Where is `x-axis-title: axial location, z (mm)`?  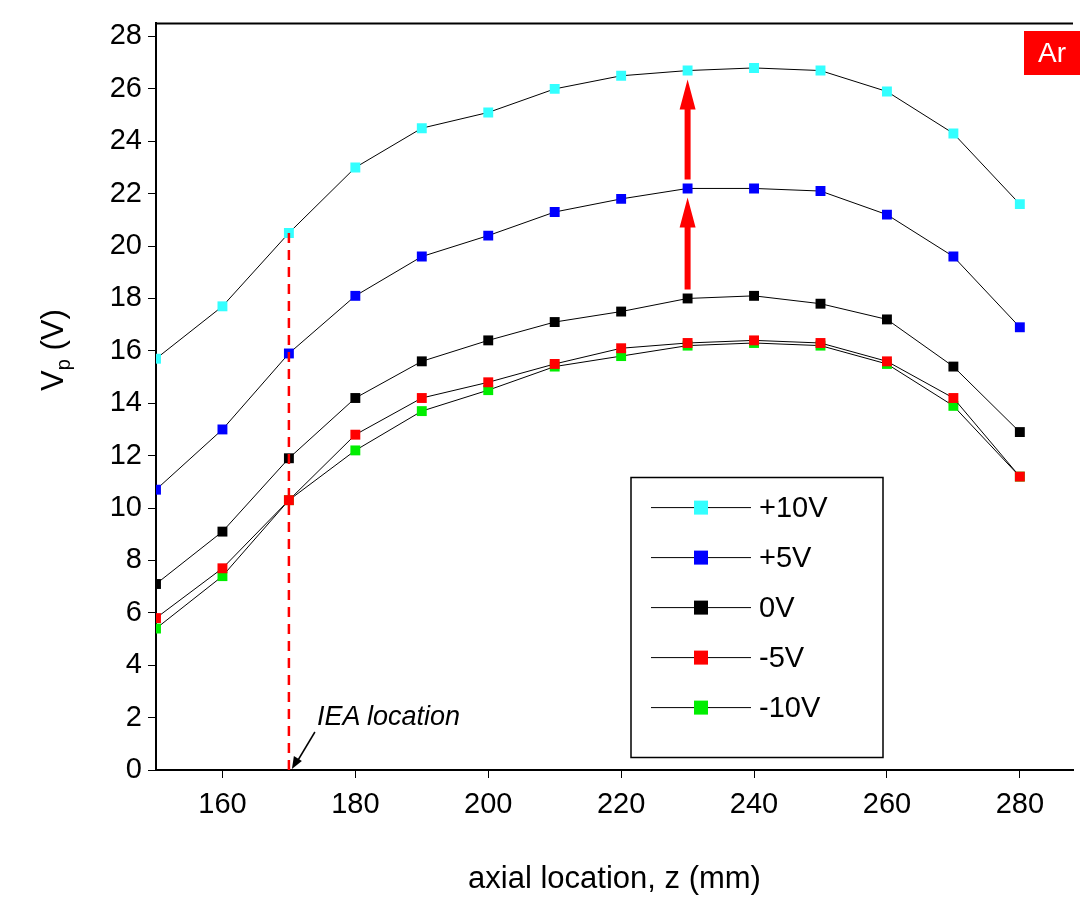
x-axis-title: axial location, z (mm) is located at coordinates (614, 877).